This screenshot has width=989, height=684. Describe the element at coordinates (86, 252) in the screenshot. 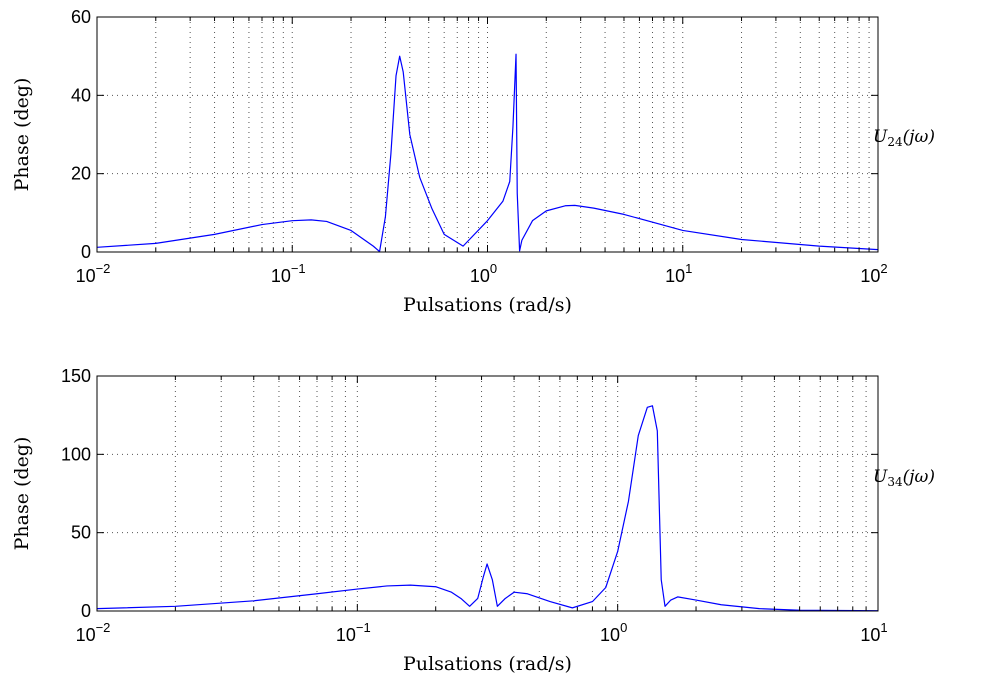

I see `top-ytick-label: 0` at that location.